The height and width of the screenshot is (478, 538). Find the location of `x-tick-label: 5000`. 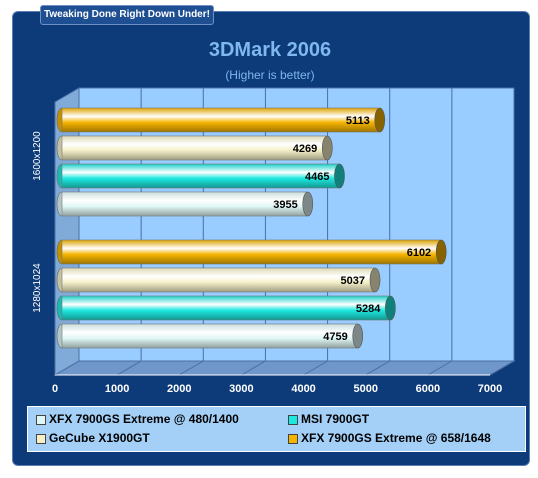

x-tick-label: 5000 is located at coordinates (365, 389).